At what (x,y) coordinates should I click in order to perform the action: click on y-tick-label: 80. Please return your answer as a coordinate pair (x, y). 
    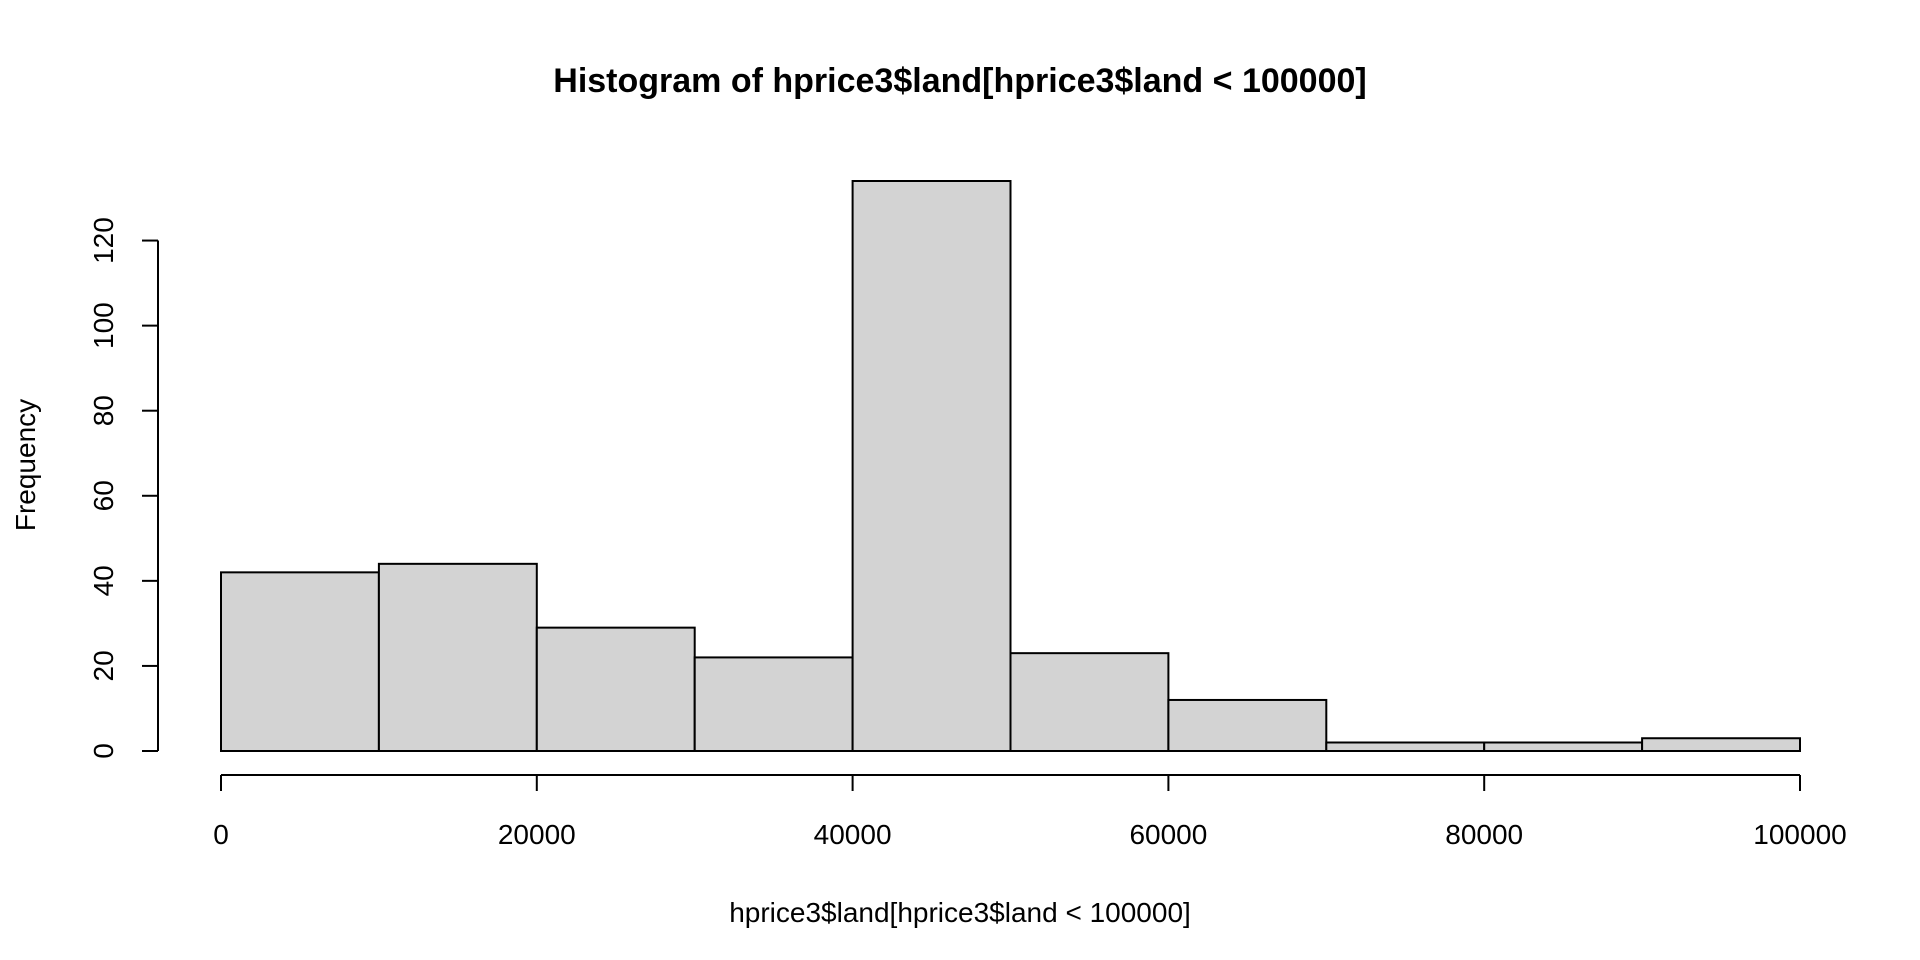
    Looking at the image, I should click on (103, 410).